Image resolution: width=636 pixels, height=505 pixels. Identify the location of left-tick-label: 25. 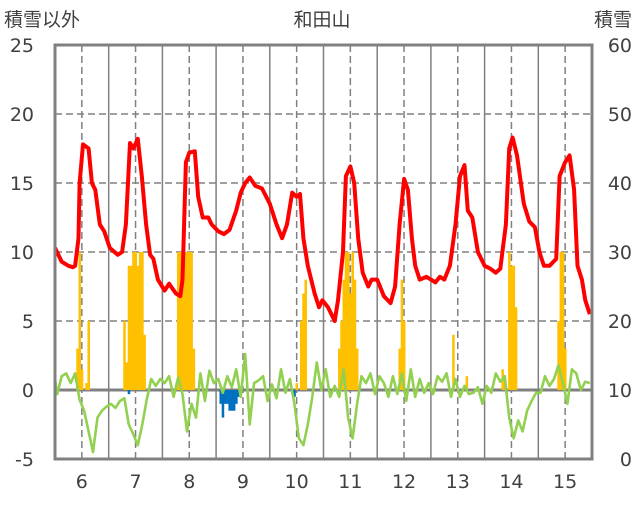
(22, 46).